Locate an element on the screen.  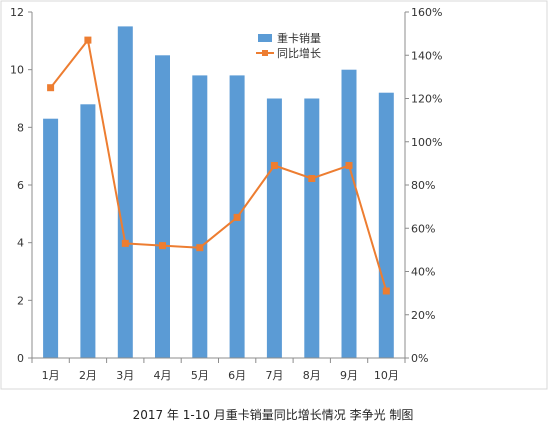
x-tick-label: 3月 is located at coordinates (125, 375).